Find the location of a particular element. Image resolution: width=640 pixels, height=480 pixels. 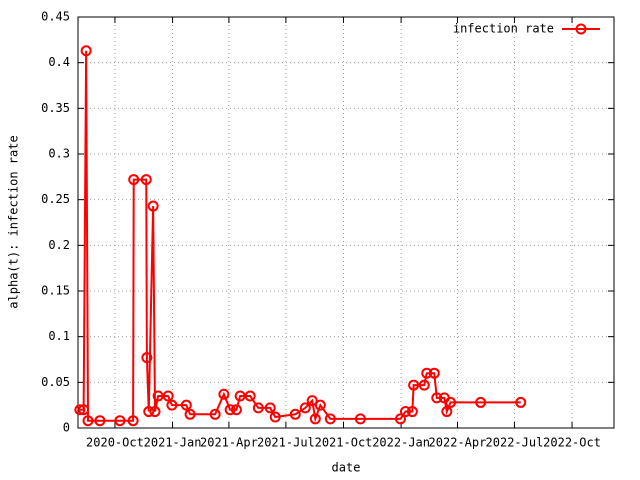

x-tick-label: 2021-Jan is located at coordinates (173, 443).